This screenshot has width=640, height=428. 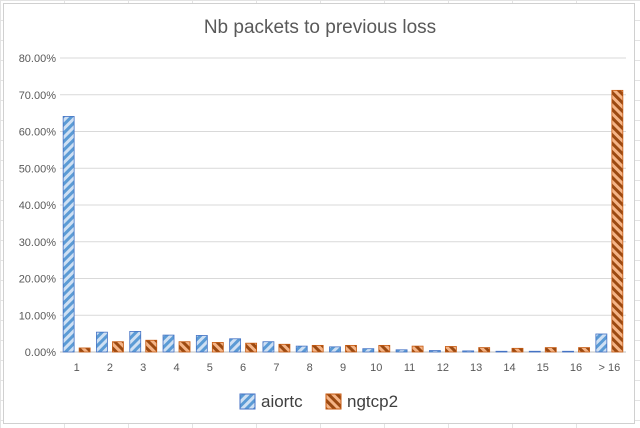 What do you see at coordinates (176, 368) in the screenshot?
I see `x-tick-label: 4` at bounding box center [176, 368].